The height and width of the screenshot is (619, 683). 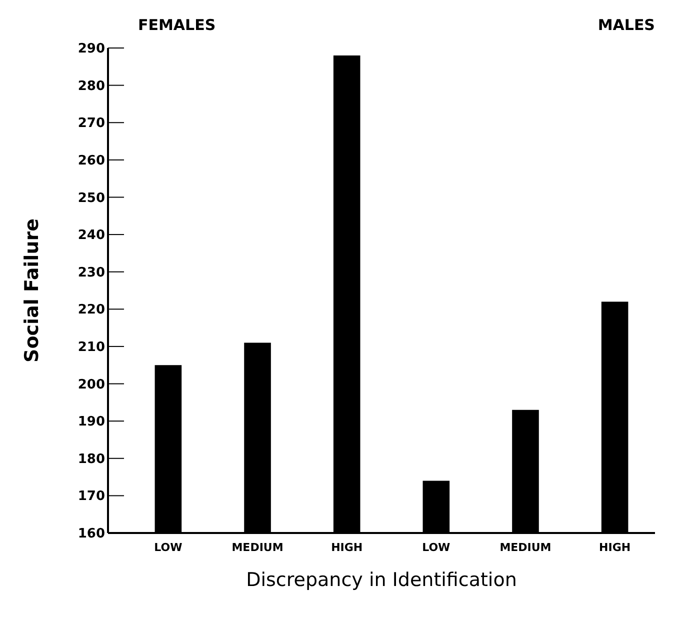 I want to click on y-tick-label: 160, so click(x=91, y=534).